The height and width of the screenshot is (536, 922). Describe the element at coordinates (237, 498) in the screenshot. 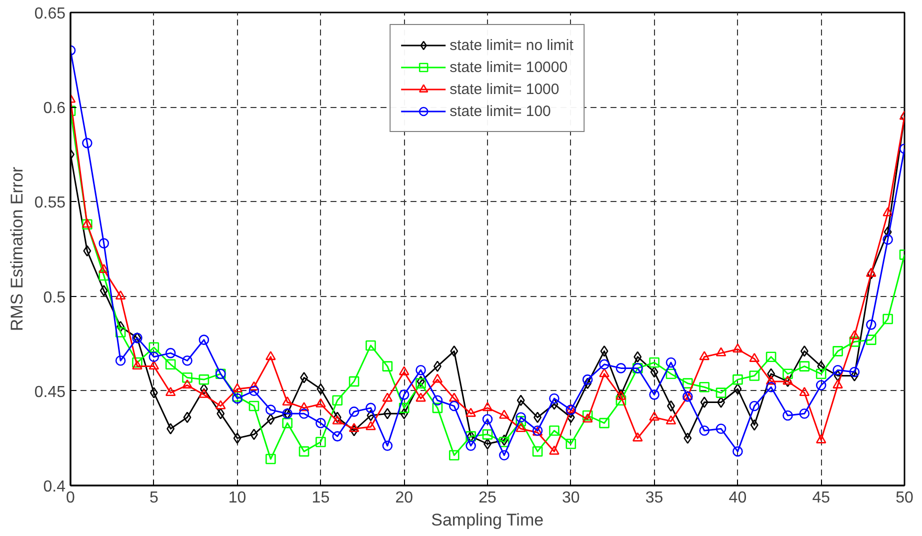

I see `x-tick-label: 10` at that location.